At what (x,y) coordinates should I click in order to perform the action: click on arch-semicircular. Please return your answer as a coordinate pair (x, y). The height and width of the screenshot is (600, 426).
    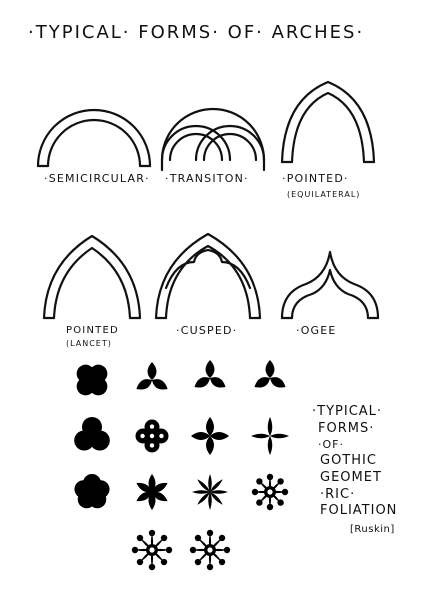
    Looking at the image, I should click on (94, 138).